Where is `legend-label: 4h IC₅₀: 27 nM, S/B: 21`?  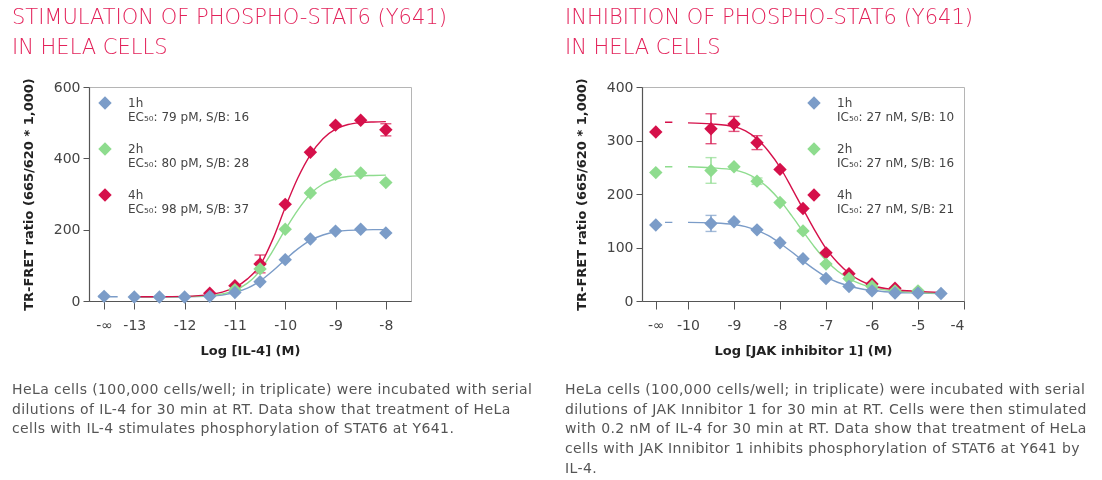
legend-label: 4h IC₅₀: 27 nM, S/B: 21 is located at coordinates (896, 202).